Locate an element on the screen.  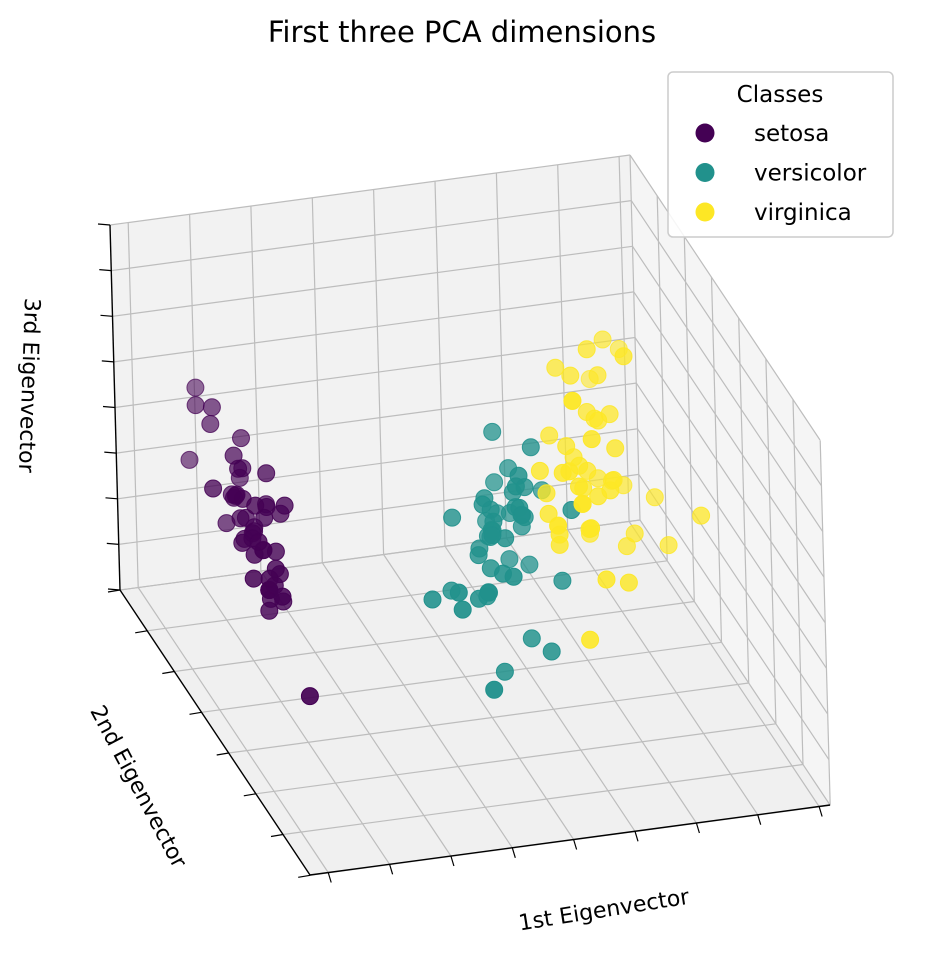
legend-marker-virginica is located at coordinates (705, 212).